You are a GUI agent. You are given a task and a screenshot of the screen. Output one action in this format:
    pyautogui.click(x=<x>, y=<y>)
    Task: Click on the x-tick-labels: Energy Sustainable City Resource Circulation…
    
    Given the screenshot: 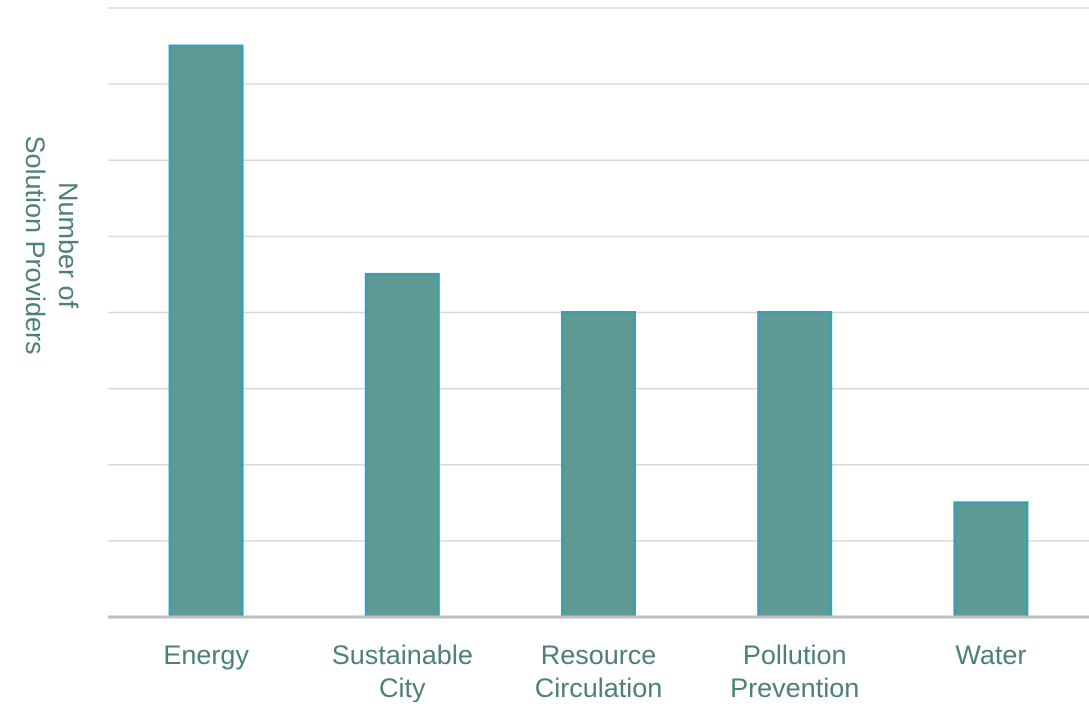 What is the action you would take?
    pyautogui.click(x=594, y=671)
    